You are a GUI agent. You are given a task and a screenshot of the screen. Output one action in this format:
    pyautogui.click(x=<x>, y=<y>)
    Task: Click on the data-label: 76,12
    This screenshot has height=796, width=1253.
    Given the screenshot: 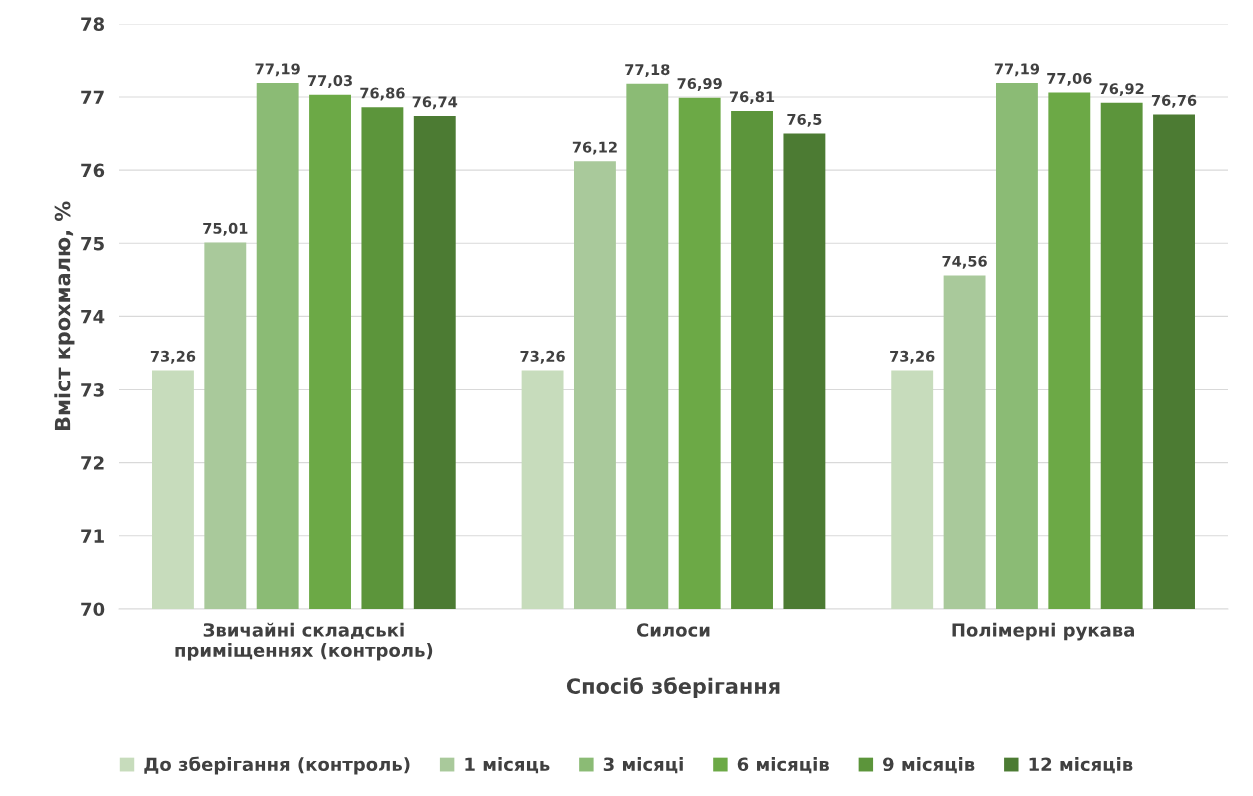 What is the action you would take?
    pyautogui.click(x=594, y=148)
    